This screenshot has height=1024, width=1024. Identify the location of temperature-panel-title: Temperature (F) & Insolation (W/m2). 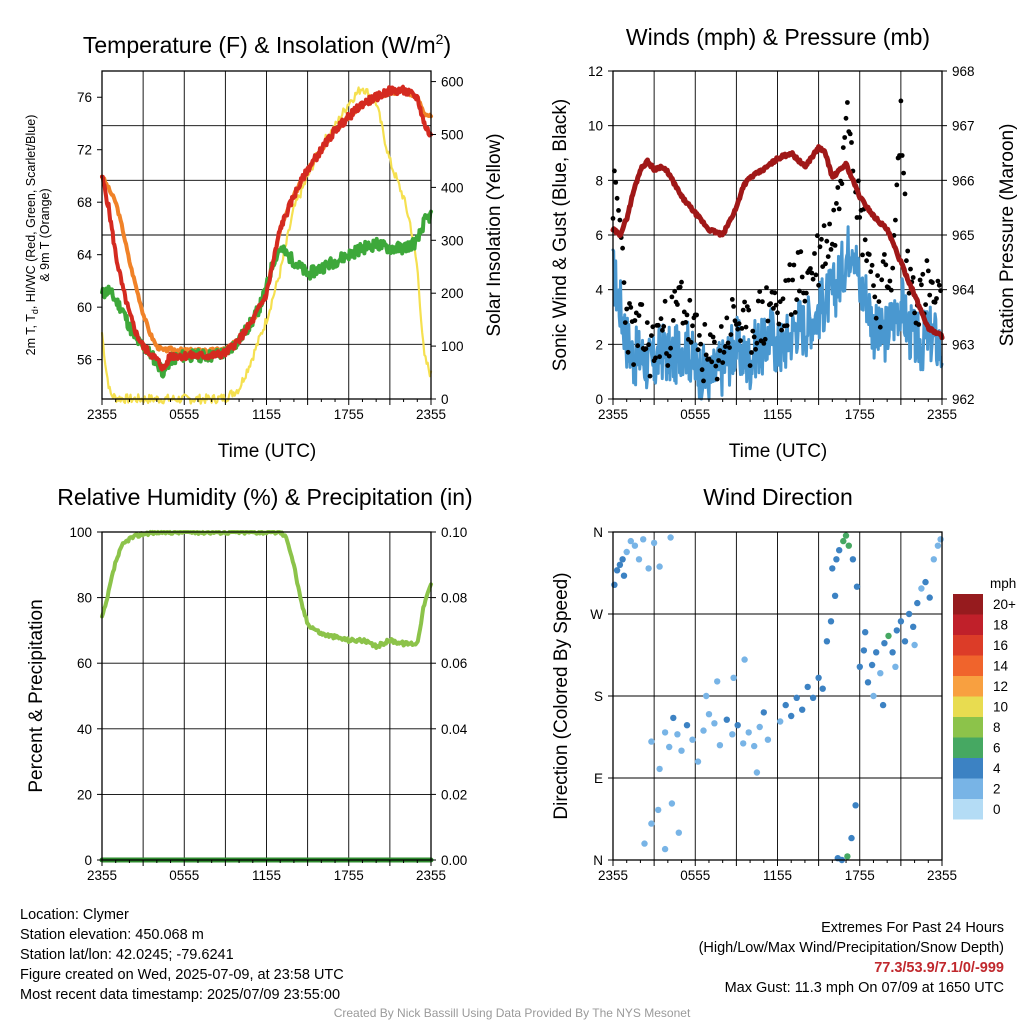
(267, 44).